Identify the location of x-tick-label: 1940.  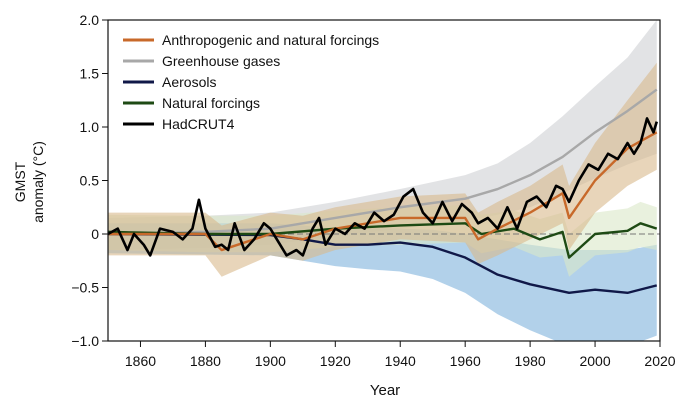
(400, 361).